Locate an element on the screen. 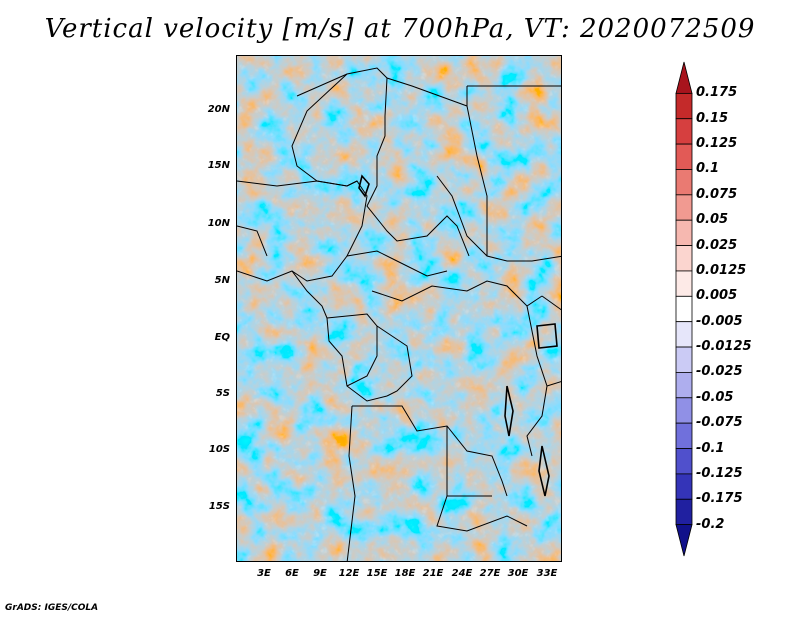 This screenshot has width=800, height=618. lon-tick-label: 12E is located at coordinates (349, 573).